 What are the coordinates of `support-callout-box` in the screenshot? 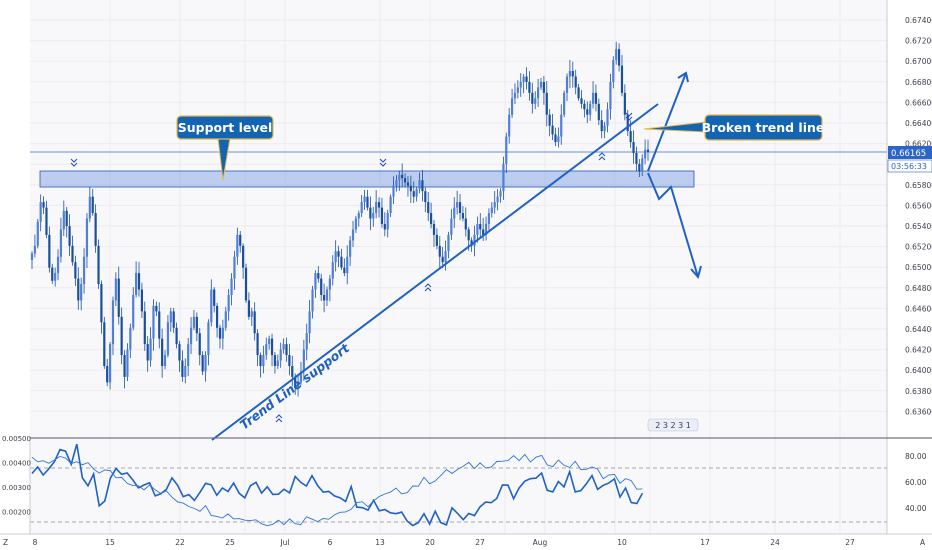 It's located at (225, 127).